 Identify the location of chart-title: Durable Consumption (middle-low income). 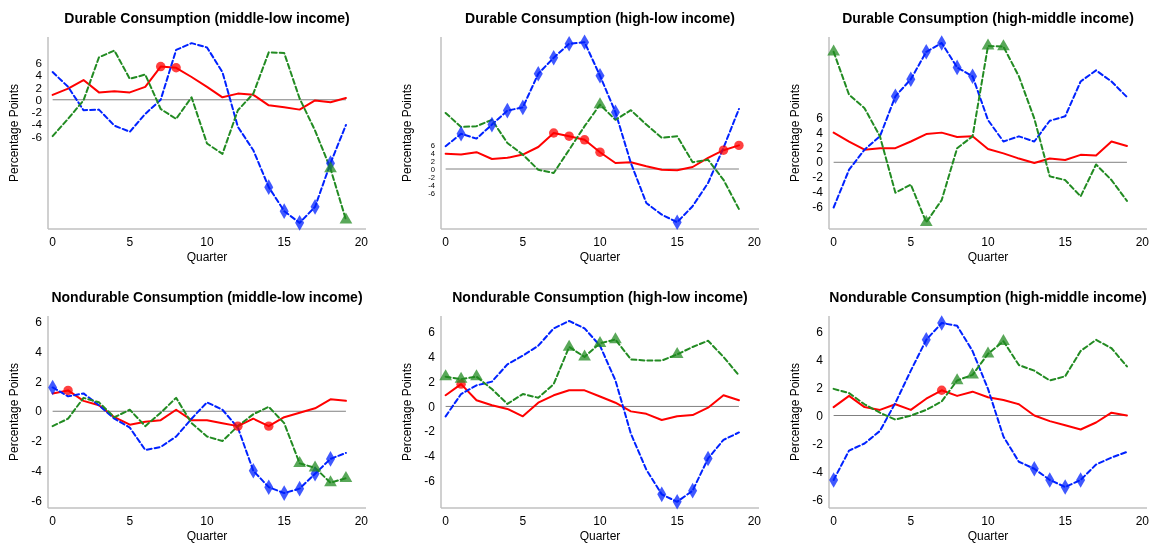
(207, 18).